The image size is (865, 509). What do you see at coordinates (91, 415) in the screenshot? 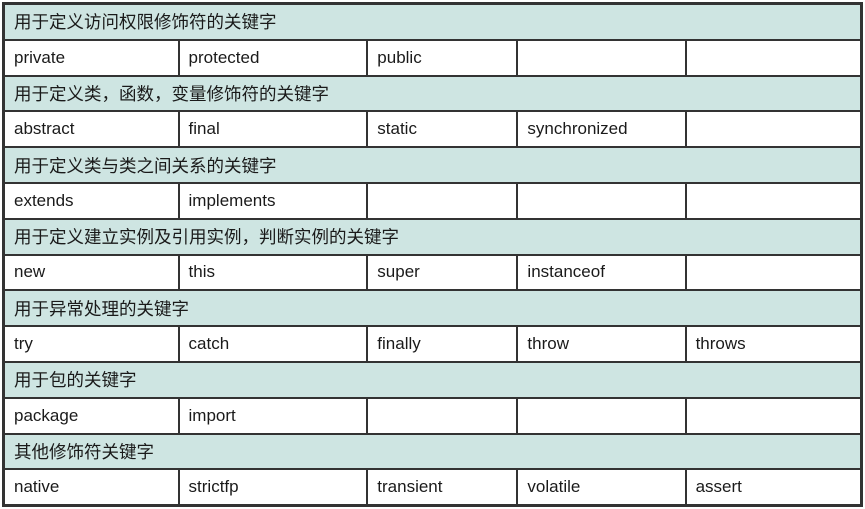
I see `keyword-cell: package` at bounding box center [91, 415].